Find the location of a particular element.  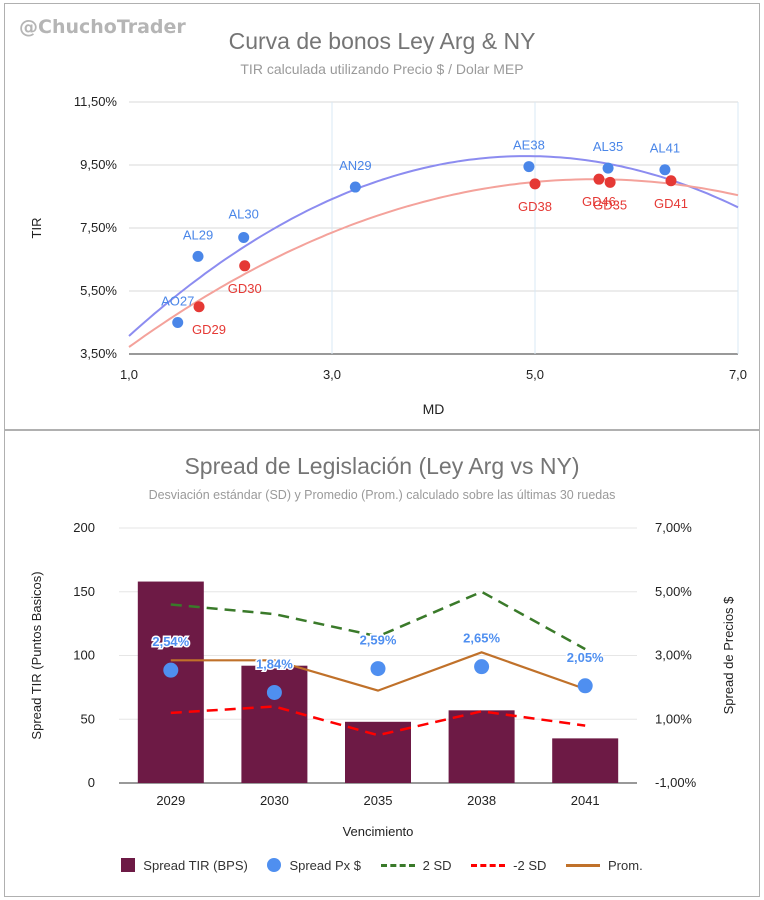

data-label: AL41 is located at coordinates (665, 148).